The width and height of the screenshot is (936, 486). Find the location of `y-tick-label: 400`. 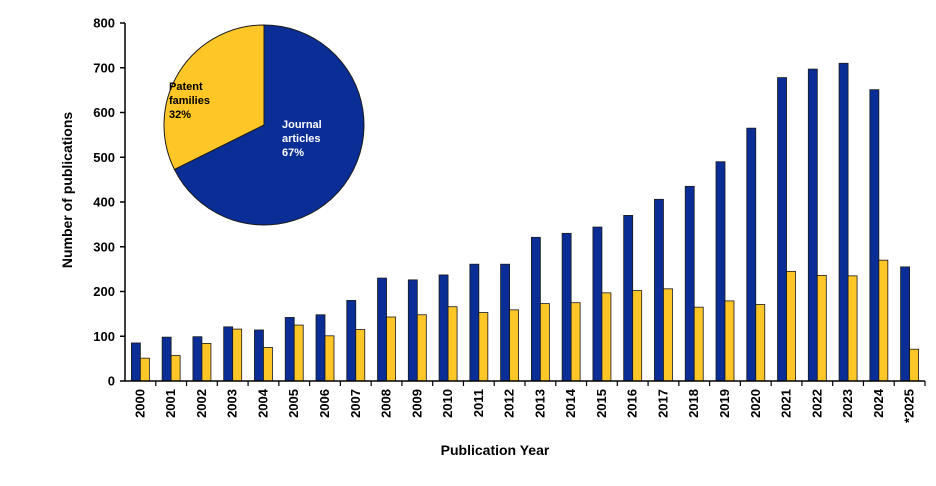

y-tick-label: 400 is located at coordinates (104, 202).